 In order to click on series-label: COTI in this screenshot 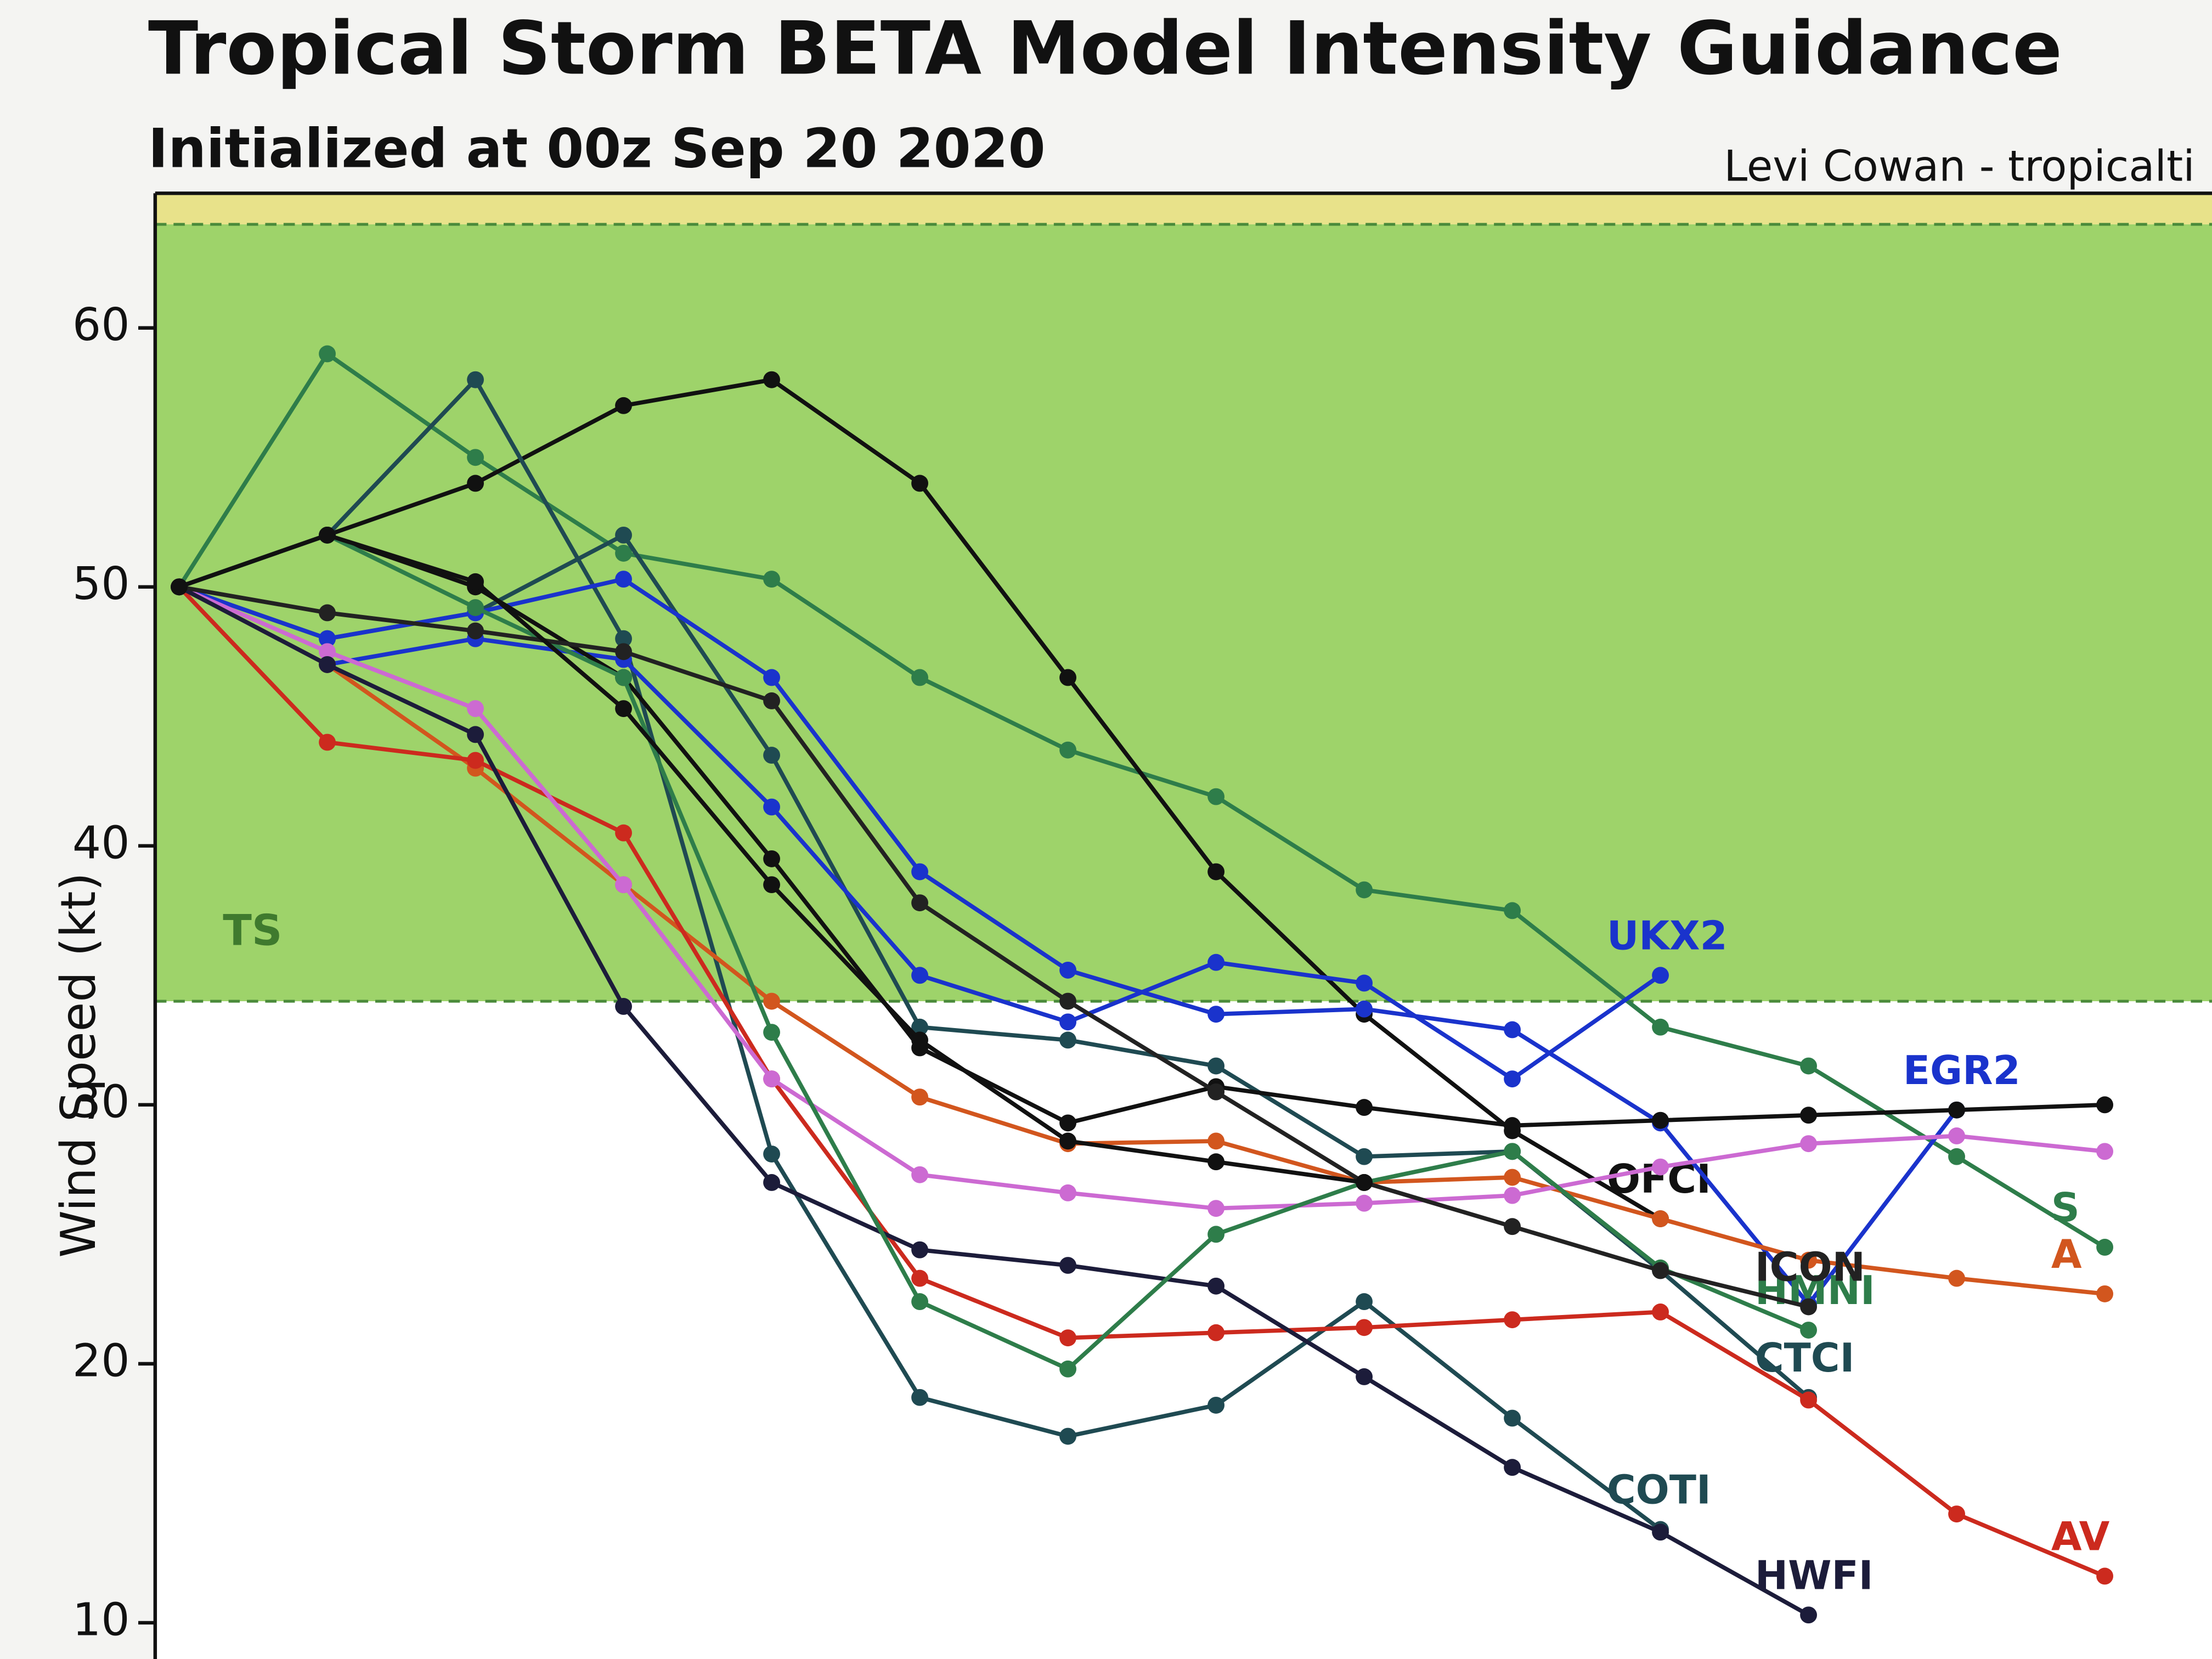, I will do `click(1659, 1490)`.